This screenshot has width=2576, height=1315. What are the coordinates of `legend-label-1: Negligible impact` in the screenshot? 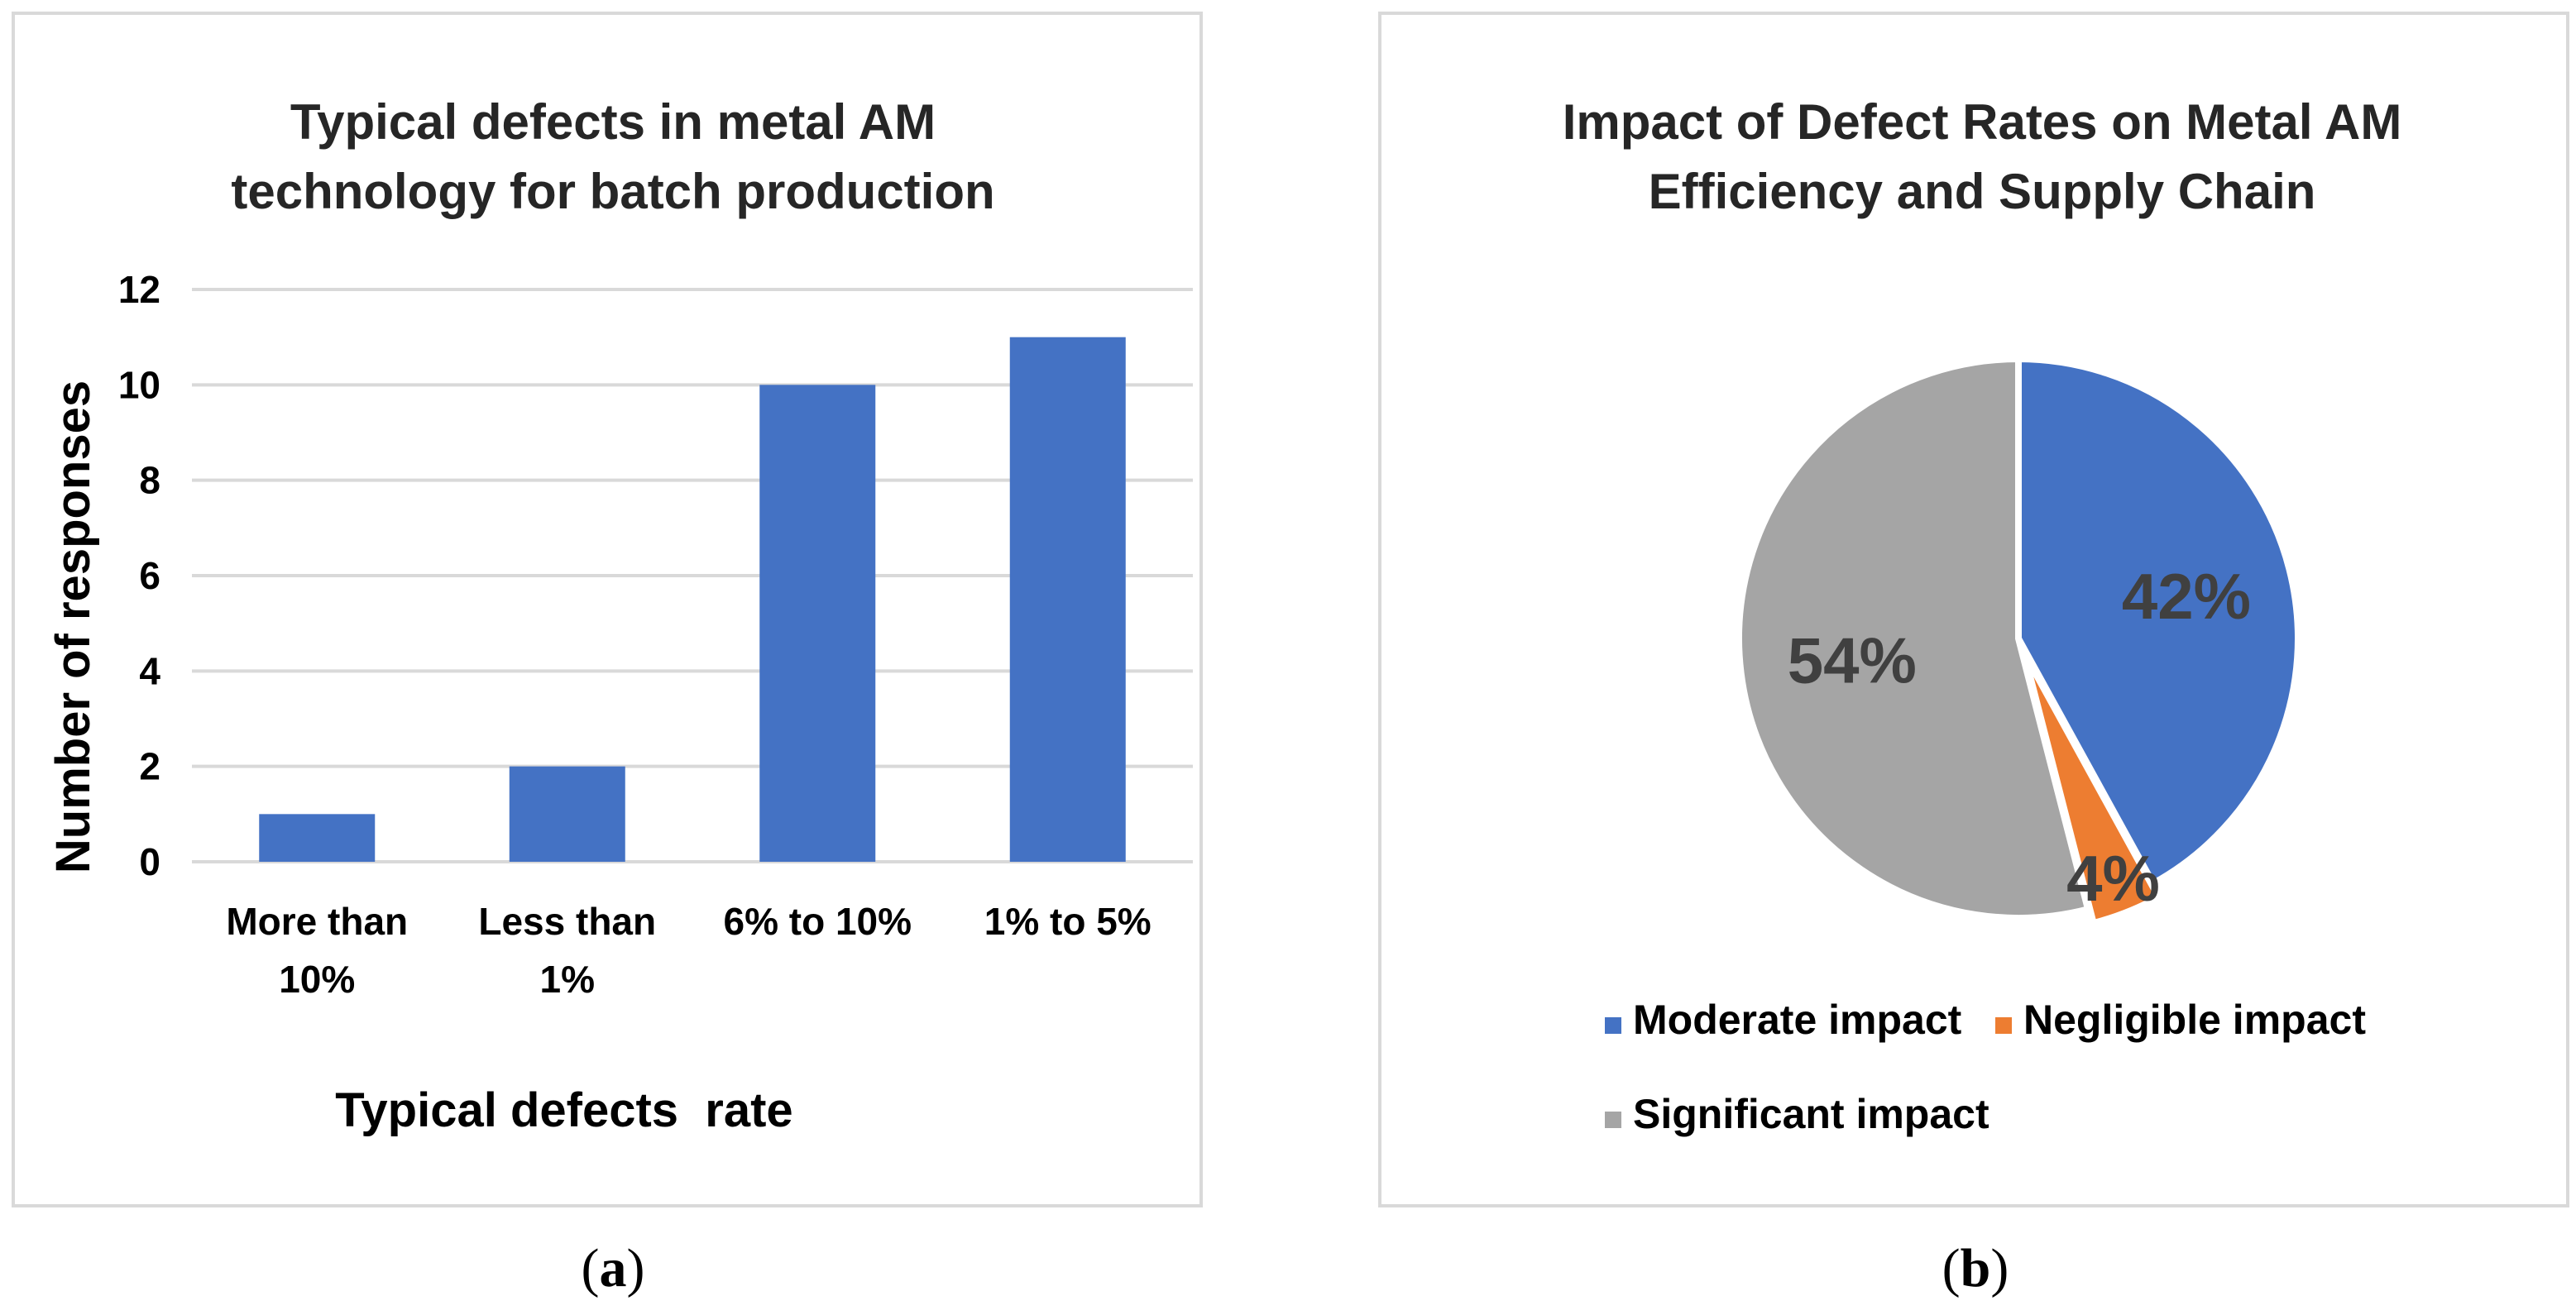 It's located at (2195, 1020).